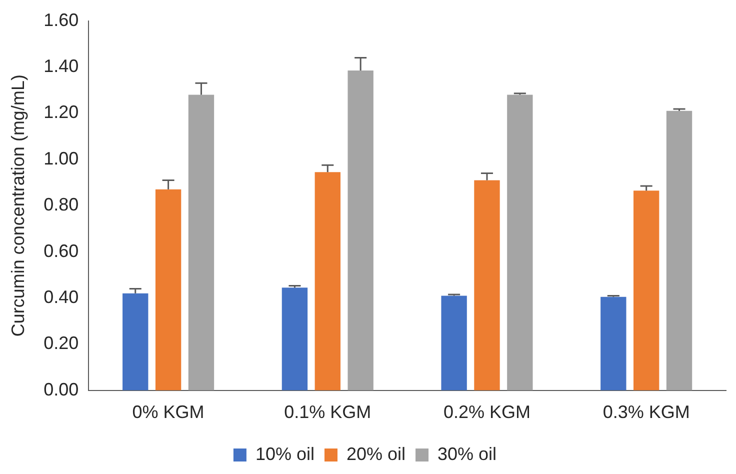 This screenshot has height=474, width=736. Describe the element at coordinates (328, 412) in the screenshot. I see `x-tick-label: 0.1% KGM` at that location.